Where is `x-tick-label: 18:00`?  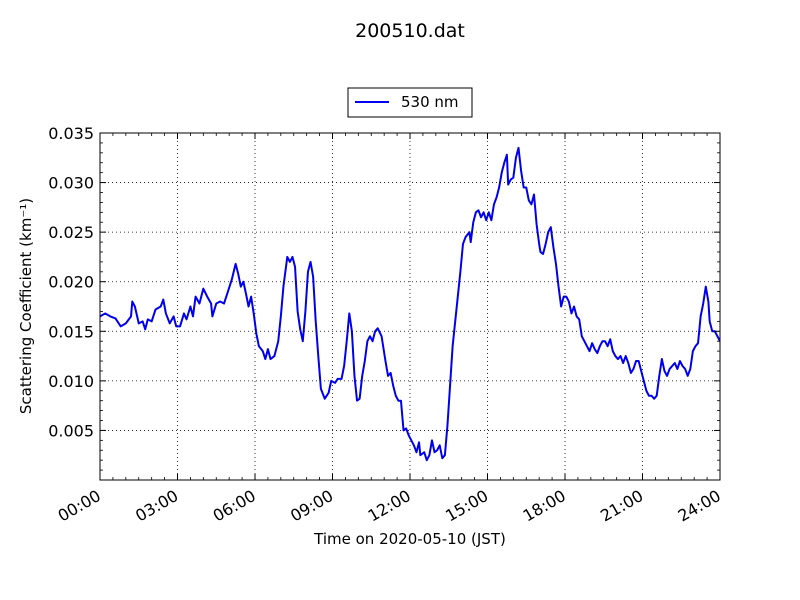
x-tick-label: 18:00 is located at coordinates (544, 506).